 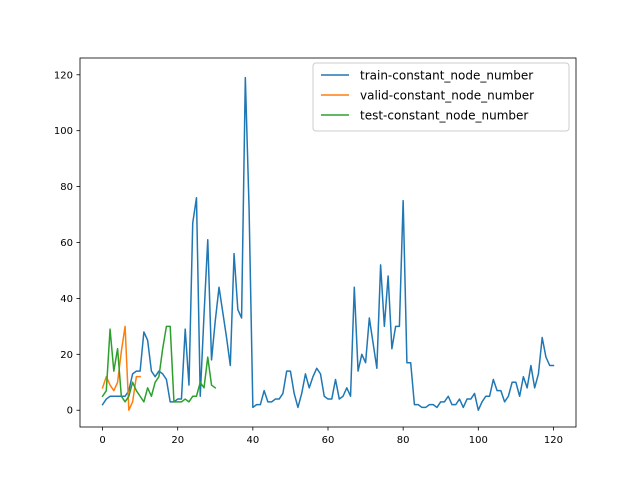 What do you see at coordinates (66, 355) in the screenshot?
I see `y-tick-label: 20` at bounding box center [66, 355].